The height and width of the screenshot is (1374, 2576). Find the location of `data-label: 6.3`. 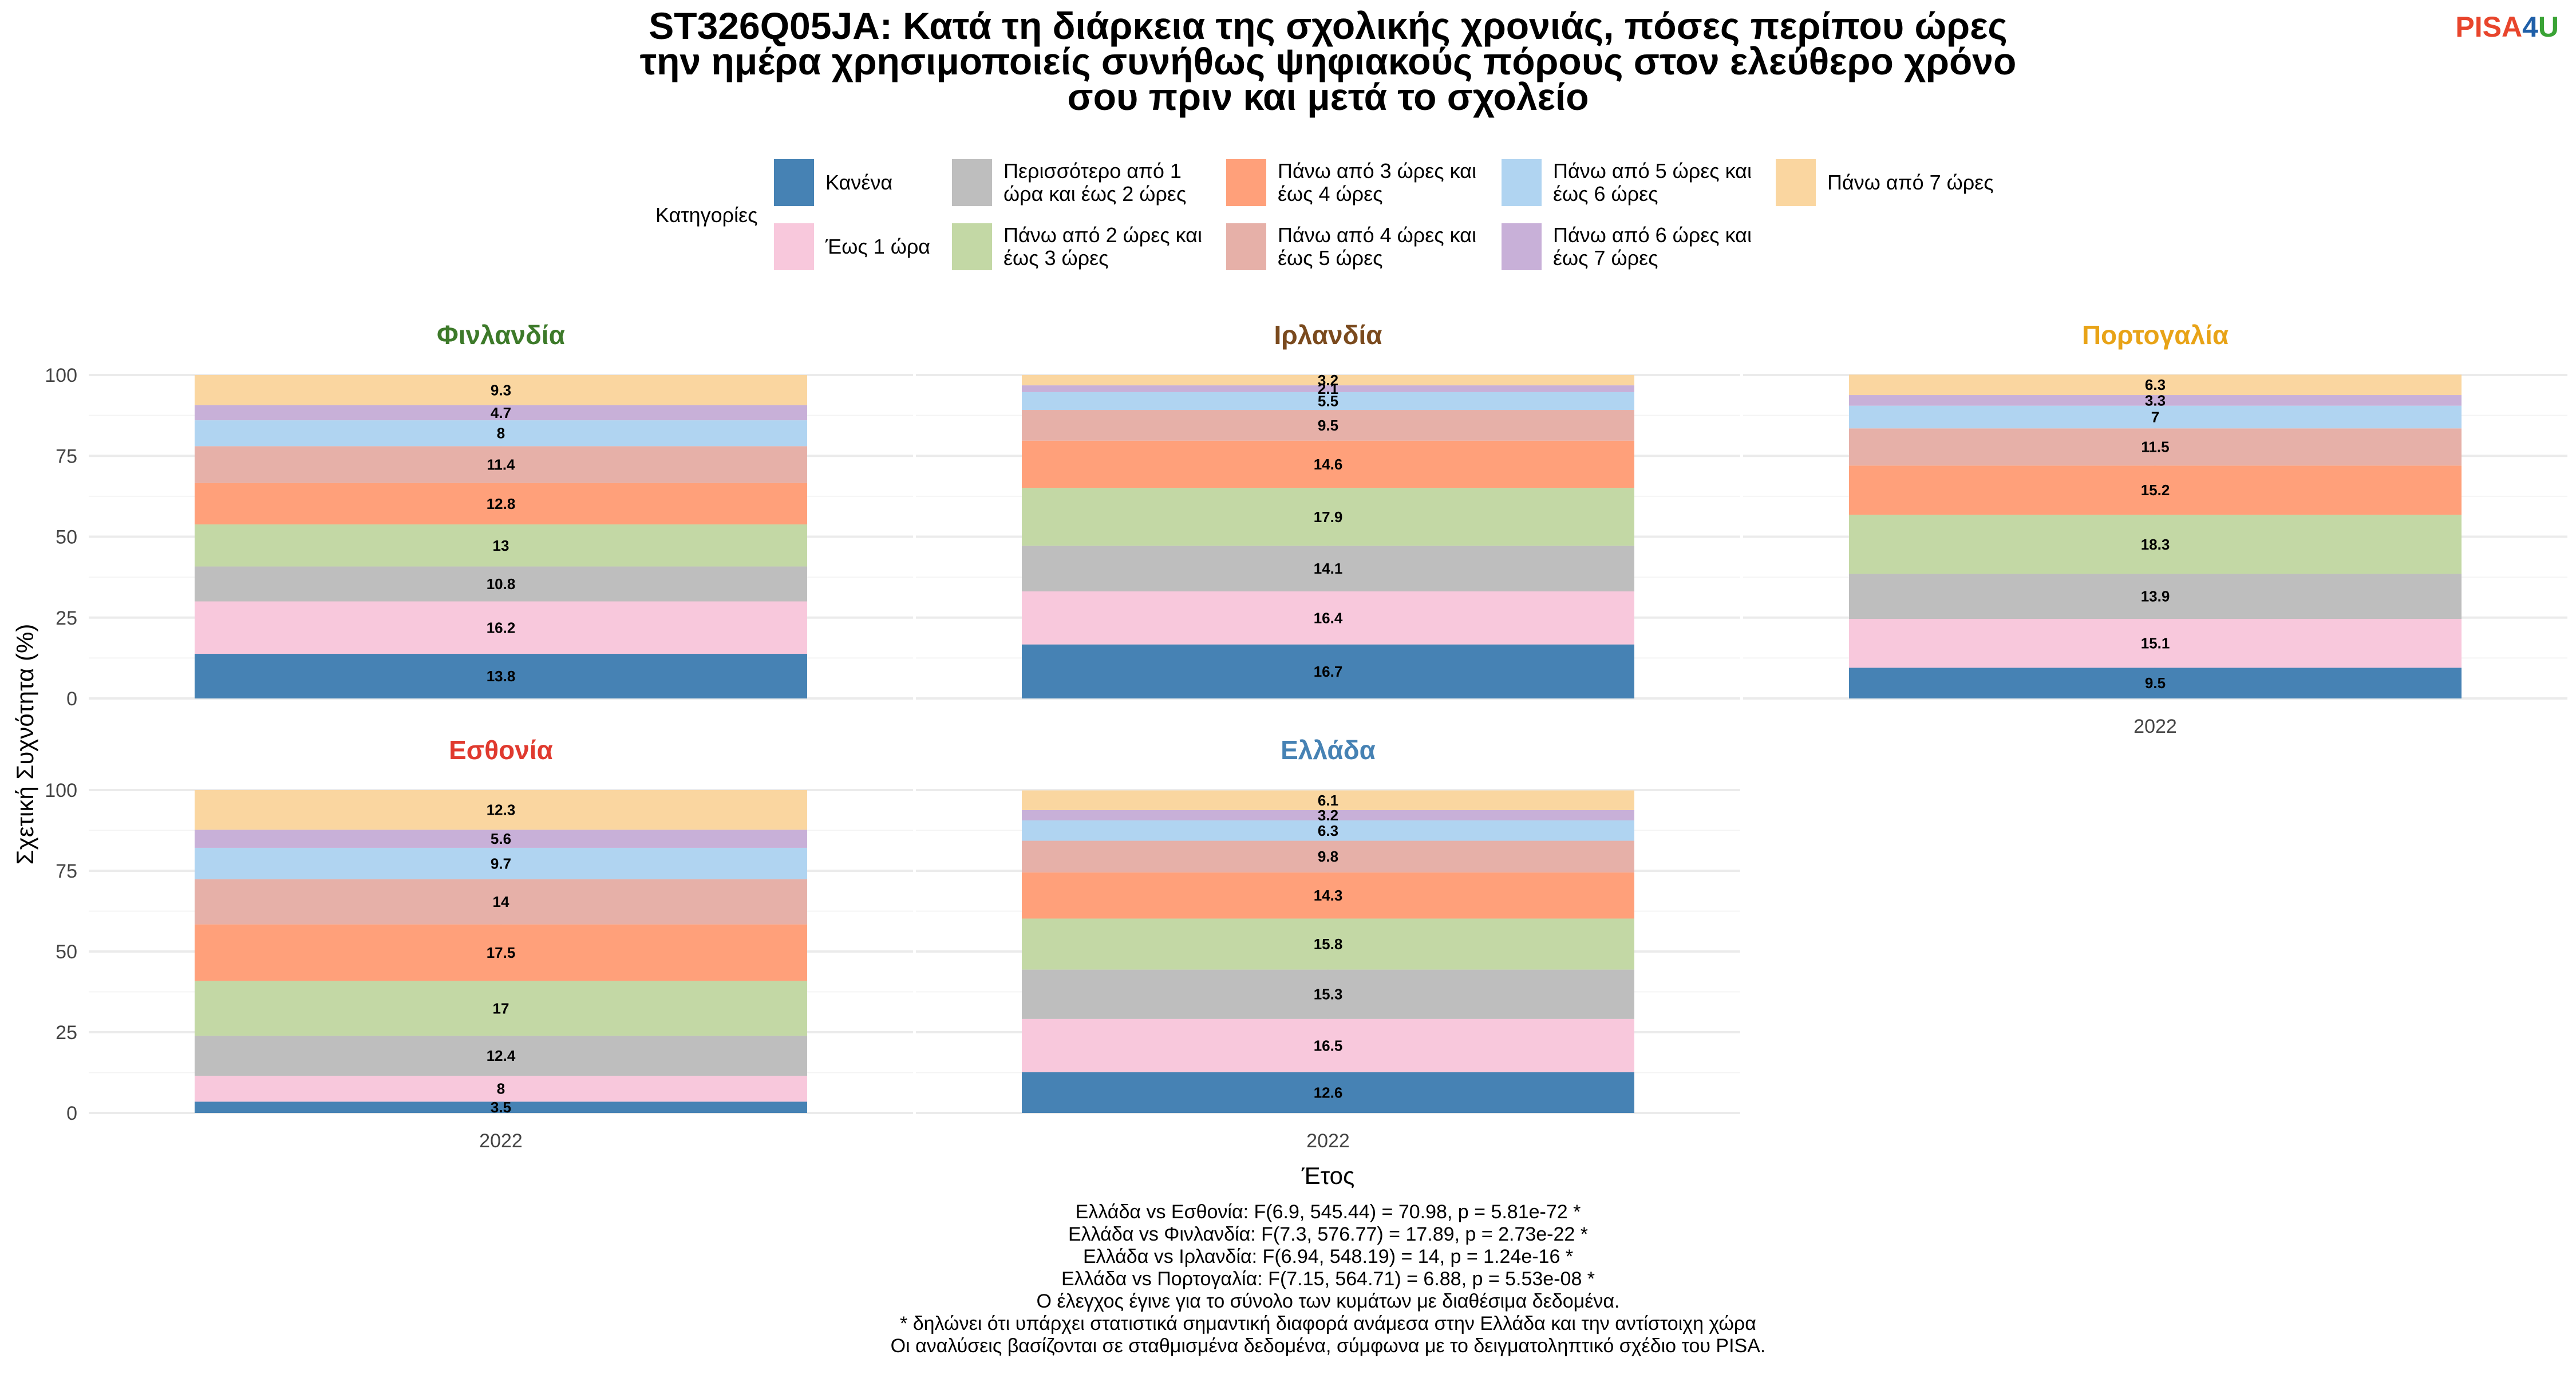

data-label: 6.3 is located at coordinates (2155, 385).